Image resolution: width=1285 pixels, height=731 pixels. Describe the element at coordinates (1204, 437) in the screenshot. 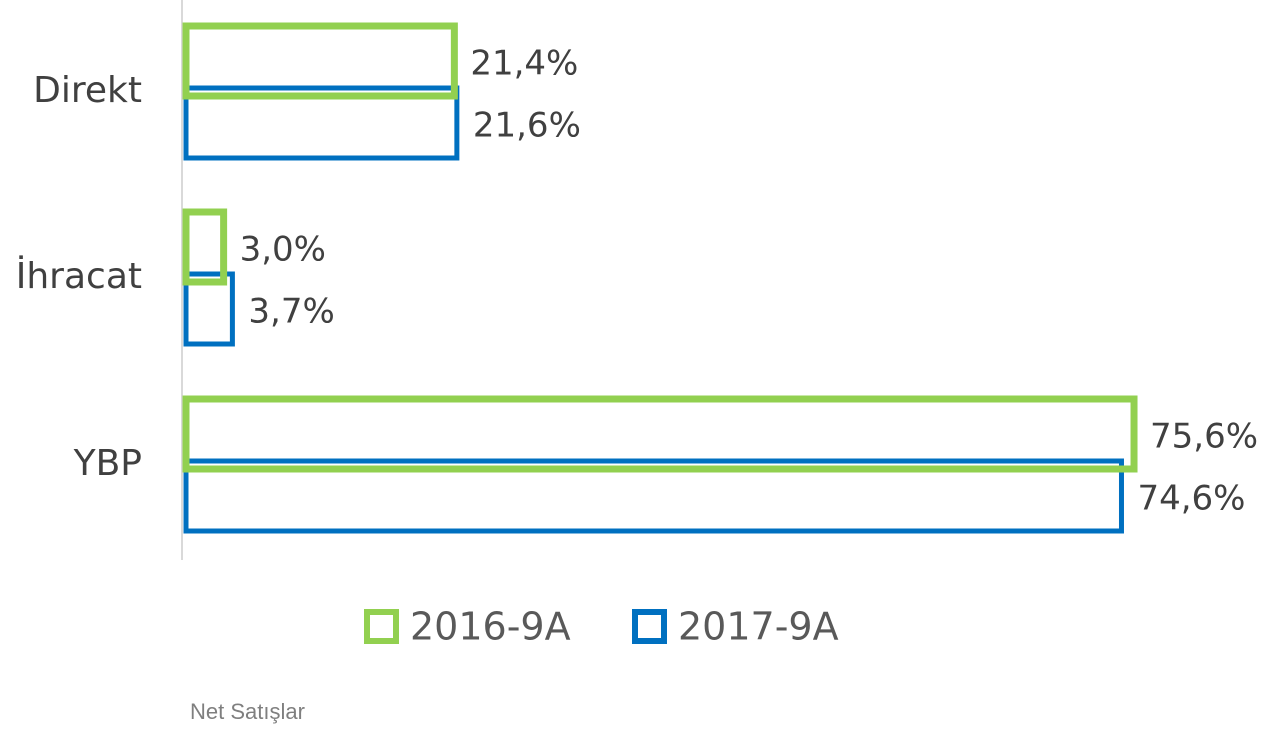

I see `value-label: 75,6%` at that location.